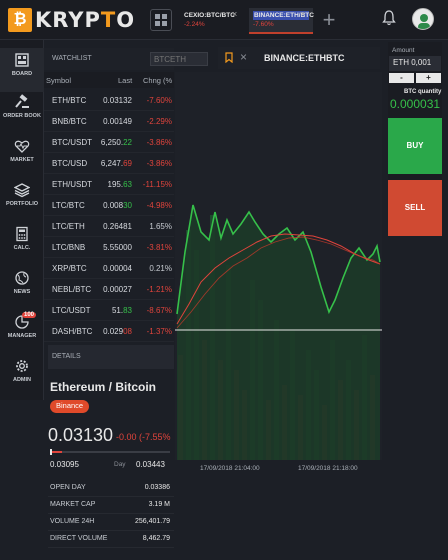 The image size is (448, 560). Describe the element at coordinates (179, 59) in the screenshot. I see `watchlist-search-input` at that location.